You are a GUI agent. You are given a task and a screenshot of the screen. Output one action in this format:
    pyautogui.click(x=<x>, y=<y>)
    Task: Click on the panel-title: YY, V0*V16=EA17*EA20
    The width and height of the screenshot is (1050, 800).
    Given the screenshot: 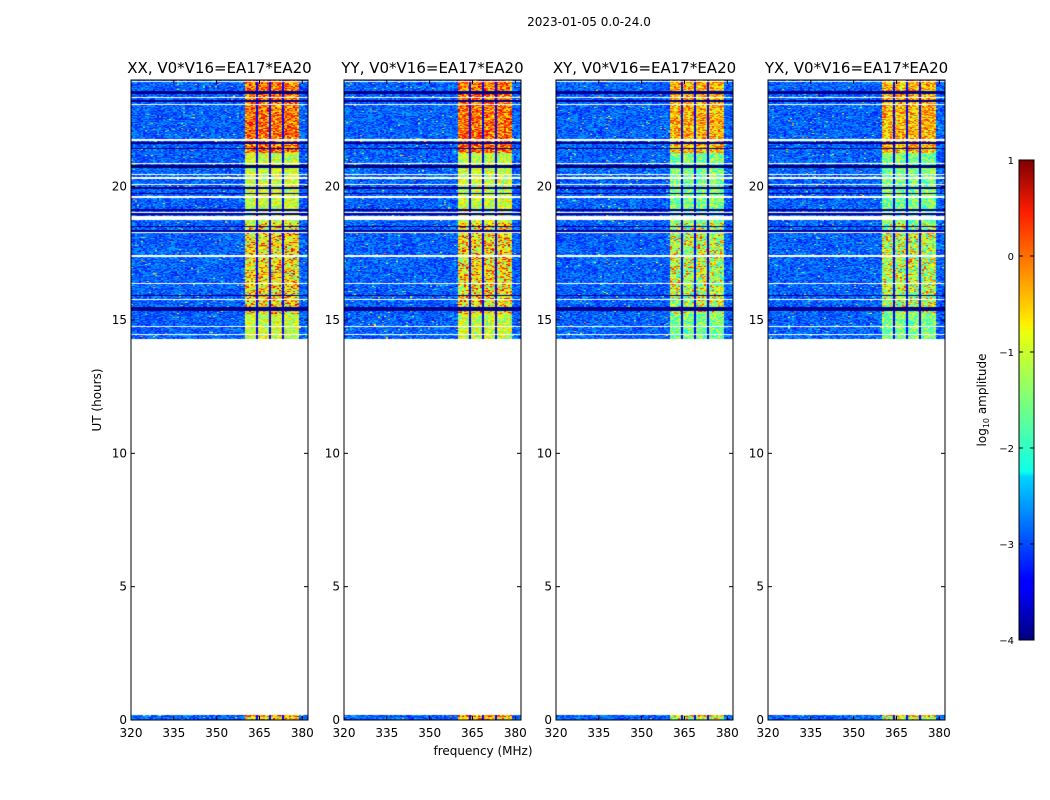 What is the action you would take?
    pyautogui.click(x=431, y=68)
    